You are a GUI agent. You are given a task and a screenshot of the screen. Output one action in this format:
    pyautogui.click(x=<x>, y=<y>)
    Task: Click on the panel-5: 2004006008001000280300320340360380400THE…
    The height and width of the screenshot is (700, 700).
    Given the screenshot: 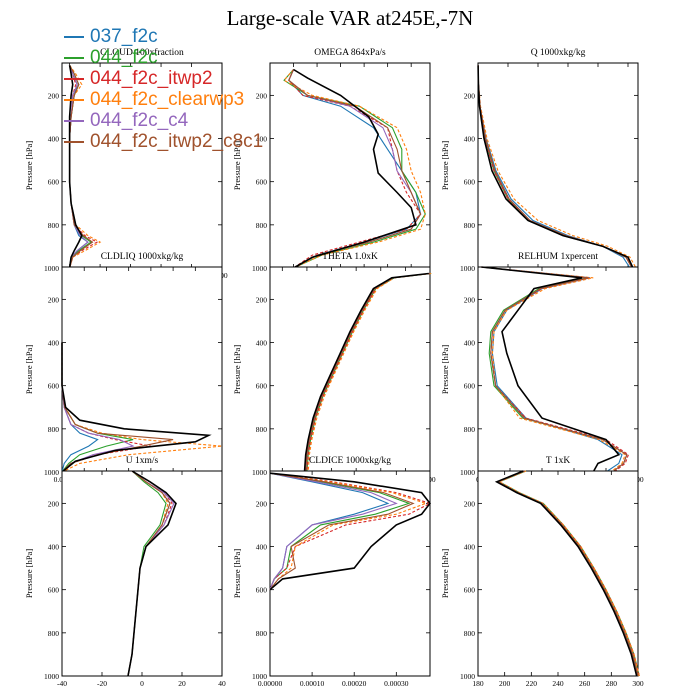 What is the action you would take?
    pyautogui.click(x=334, y=368)
    